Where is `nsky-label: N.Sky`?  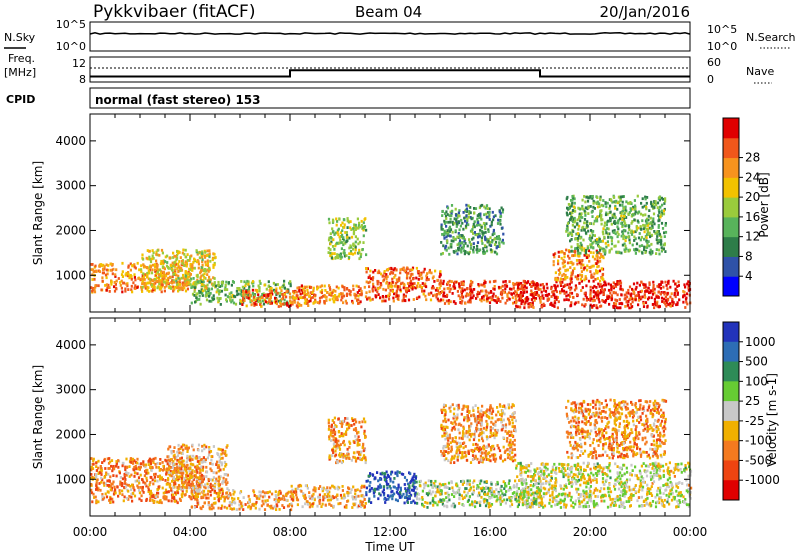 nsky-label: N.Sky is located at coordinates (20, 37).